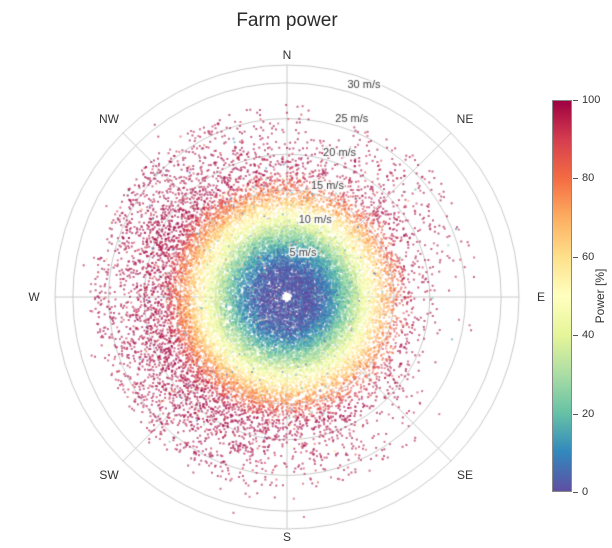 Image resolution: width=612 pixels, height=548 pixels. What do you see at coordinates (465, 475) in the screenshot?
I see `compass-label-se: SE` at bounding box center [465, 475].